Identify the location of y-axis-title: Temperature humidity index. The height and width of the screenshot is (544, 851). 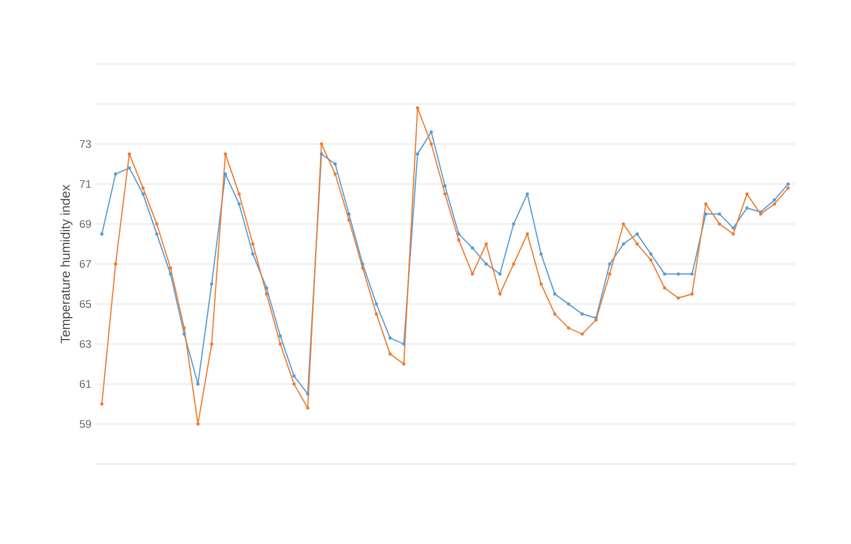
(66, 264).